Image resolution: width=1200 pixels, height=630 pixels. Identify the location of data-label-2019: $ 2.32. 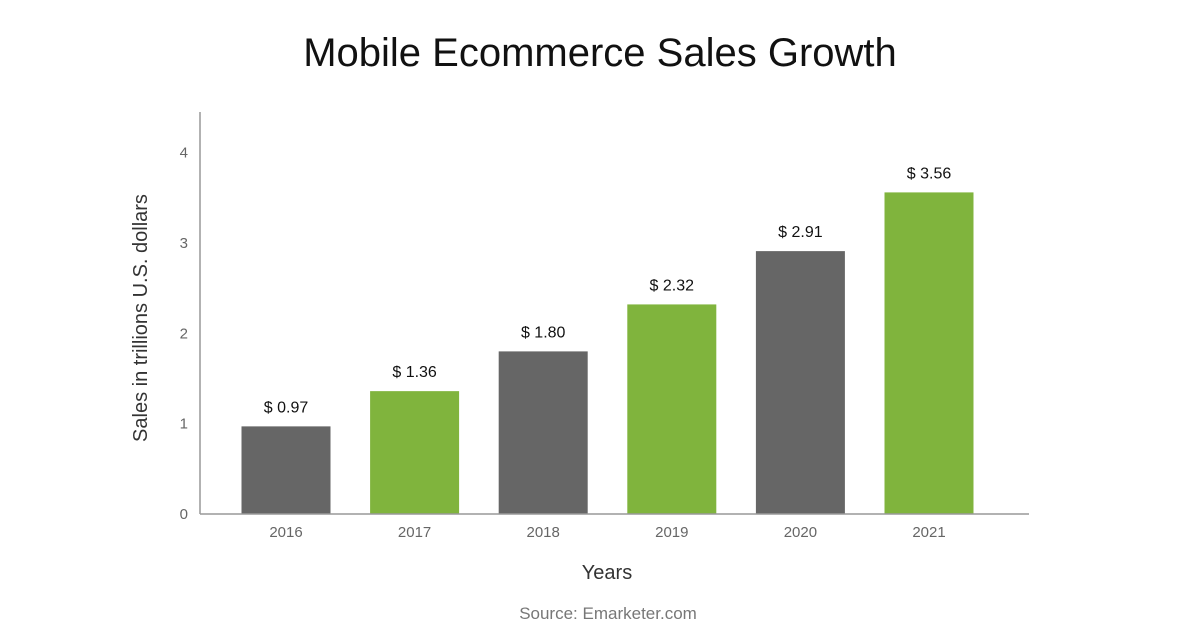
(672, 285).